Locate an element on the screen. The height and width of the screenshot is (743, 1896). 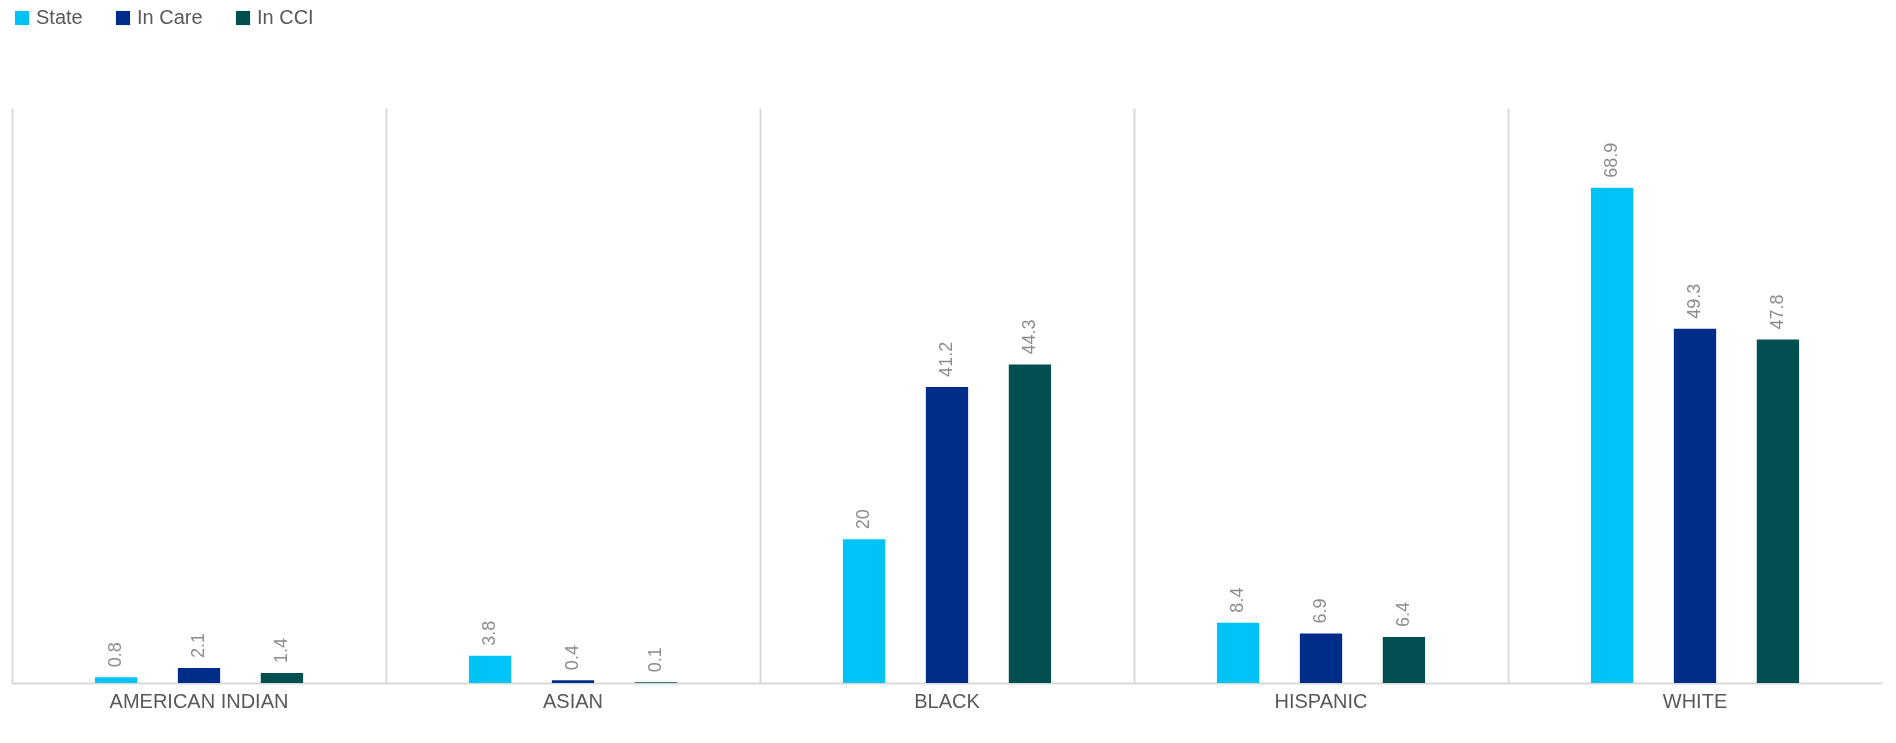
legend-label: In Care is located at coordinates (170, 17).